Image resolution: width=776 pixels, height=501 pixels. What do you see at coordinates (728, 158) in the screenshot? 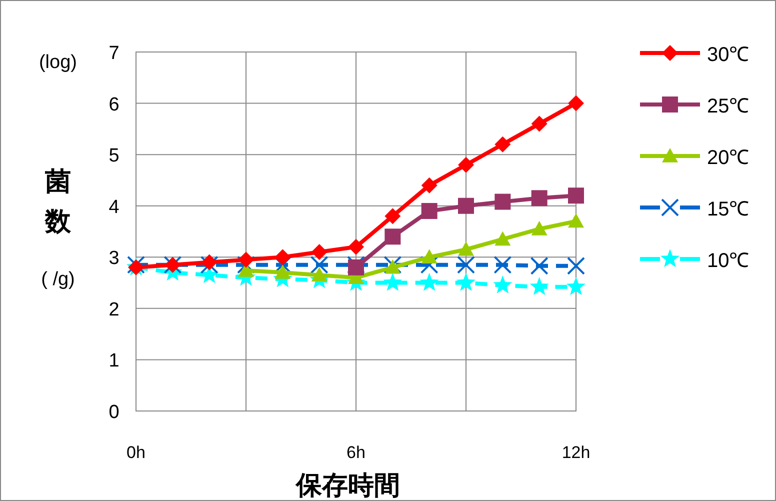
I see `legend-label: 20℃` at bounding box center [728, 158].